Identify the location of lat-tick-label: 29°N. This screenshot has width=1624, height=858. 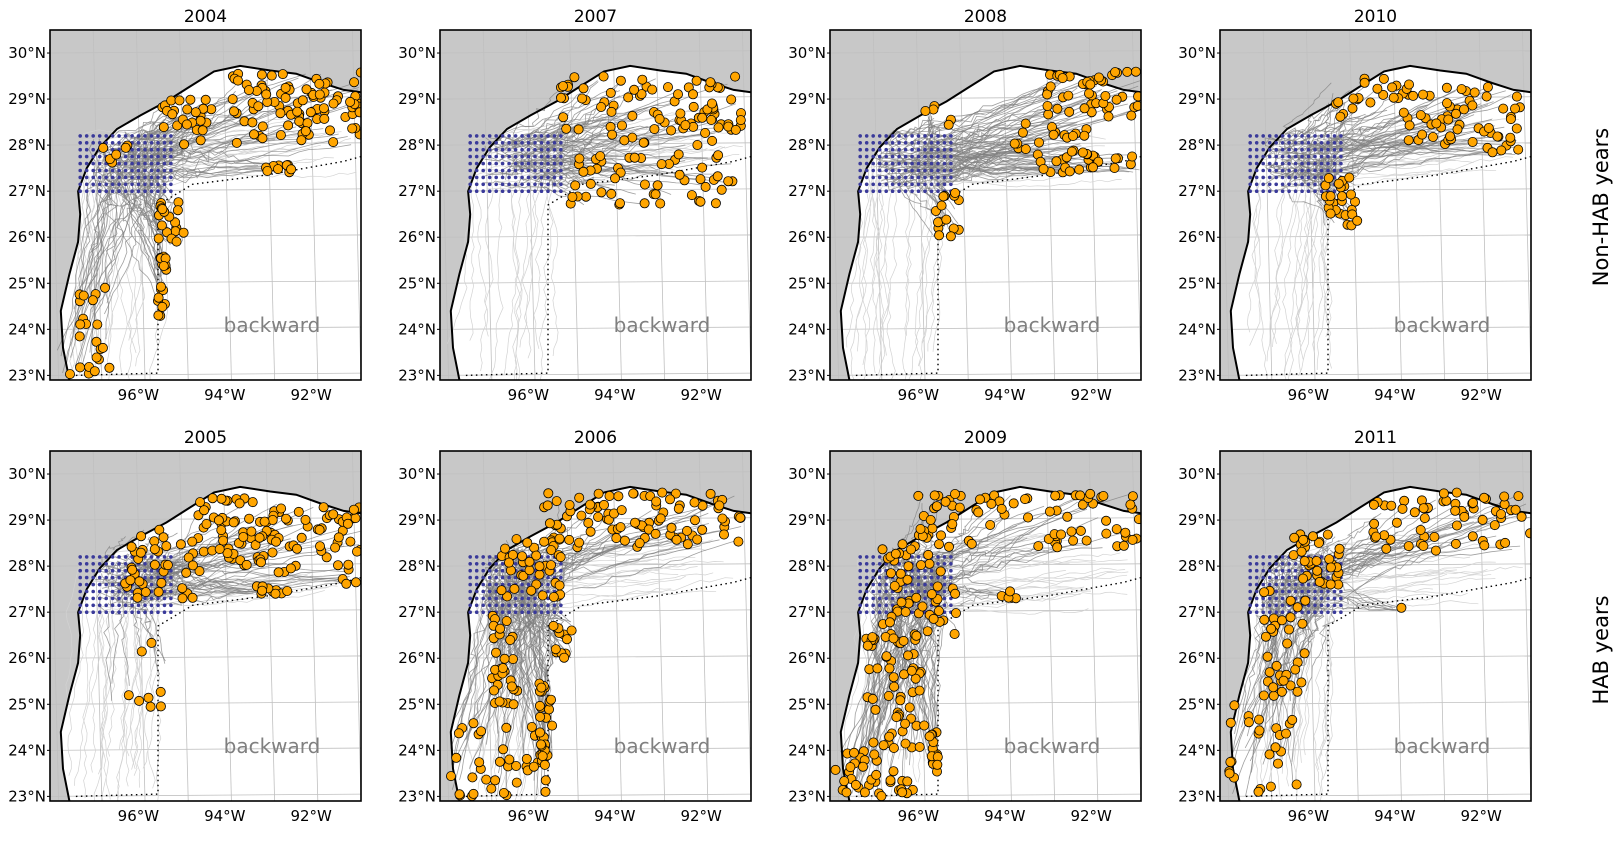
(807, 520).